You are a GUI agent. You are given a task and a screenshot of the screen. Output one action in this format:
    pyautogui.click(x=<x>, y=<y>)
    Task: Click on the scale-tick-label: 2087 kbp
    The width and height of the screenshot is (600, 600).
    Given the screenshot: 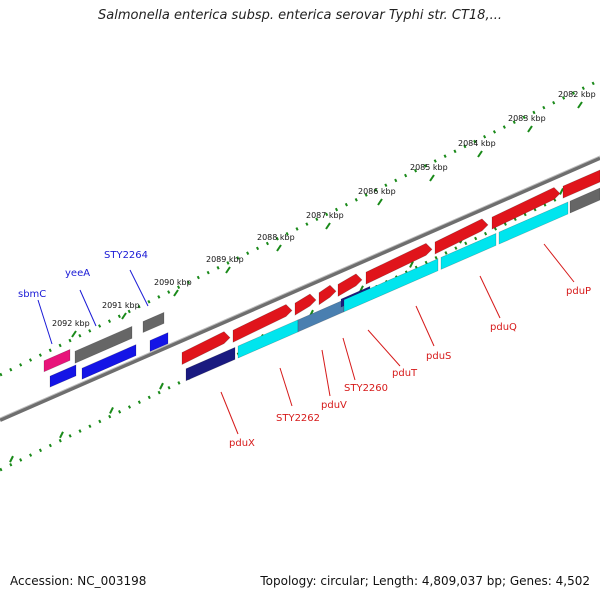 What is the action you would take?
    pyautogui.click(x=325, y=215)
    